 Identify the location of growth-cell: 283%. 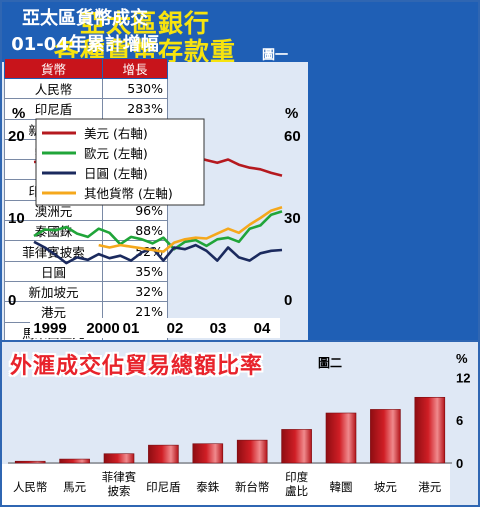
(135, 109).